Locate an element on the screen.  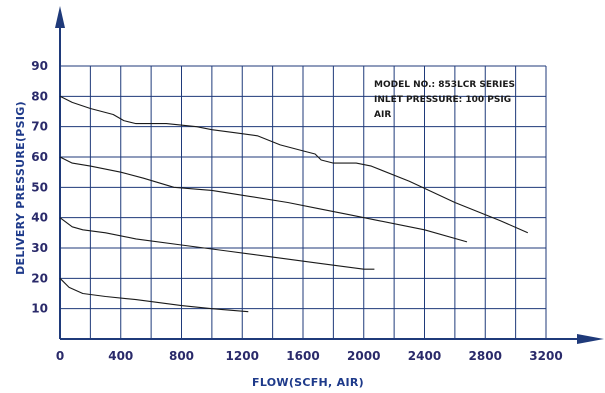
y-axis-title: DELIVERY PRESSURE(PSIG) is located at coordinates (20, 188).